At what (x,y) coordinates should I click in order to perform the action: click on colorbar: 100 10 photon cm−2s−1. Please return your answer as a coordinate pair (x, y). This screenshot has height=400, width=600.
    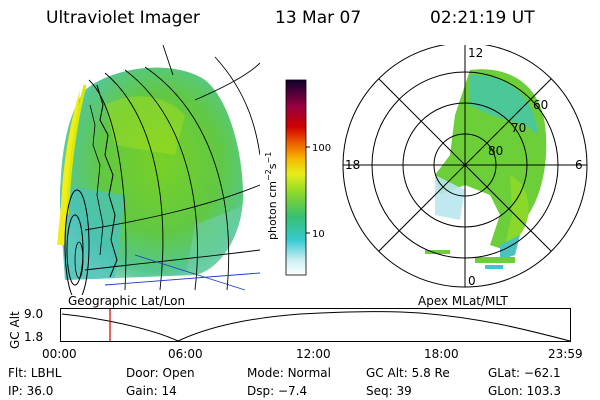
    Looking at the image, I should click on (297, 177).